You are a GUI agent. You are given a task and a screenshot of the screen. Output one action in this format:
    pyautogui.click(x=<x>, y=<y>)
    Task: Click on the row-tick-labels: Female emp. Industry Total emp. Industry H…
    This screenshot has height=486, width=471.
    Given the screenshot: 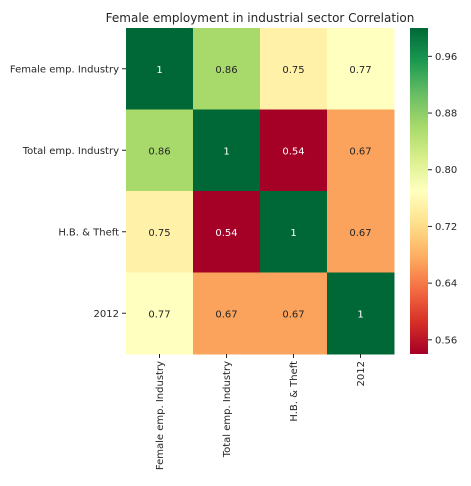 What is the action you would take?
    pyautogui.click(x=68, y=192)
    